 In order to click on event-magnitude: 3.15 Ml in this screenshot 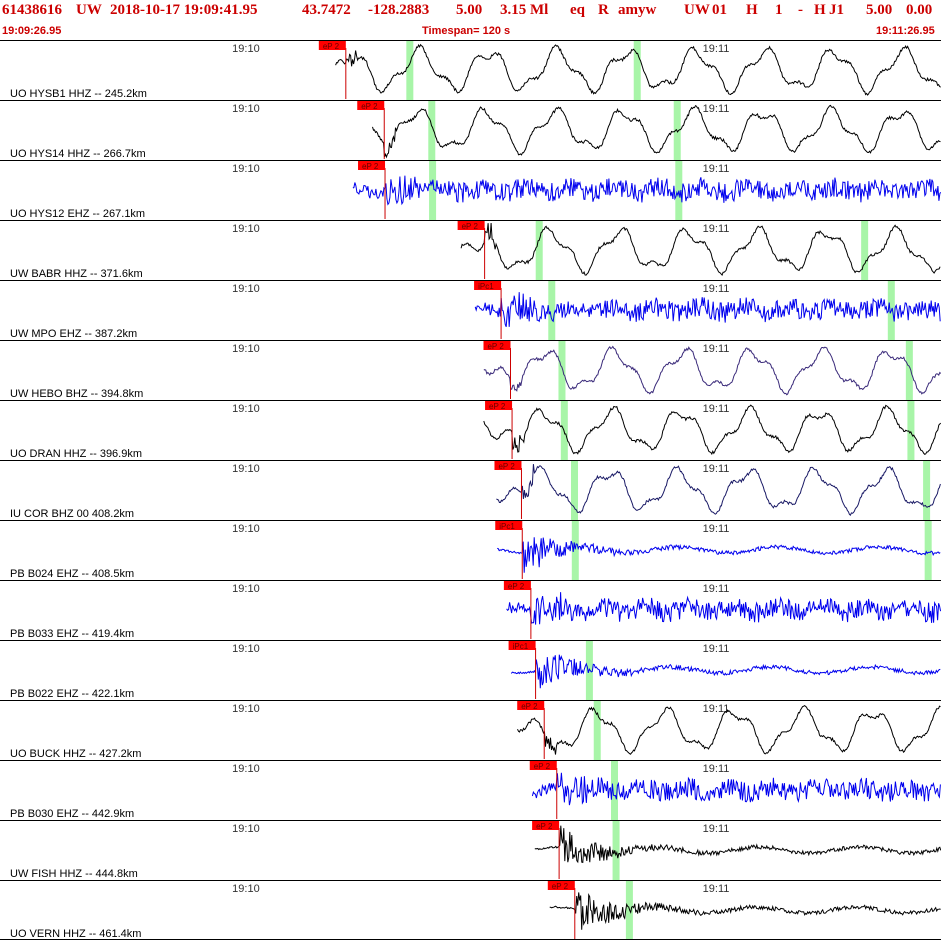, I will do `click(524, 10)`.